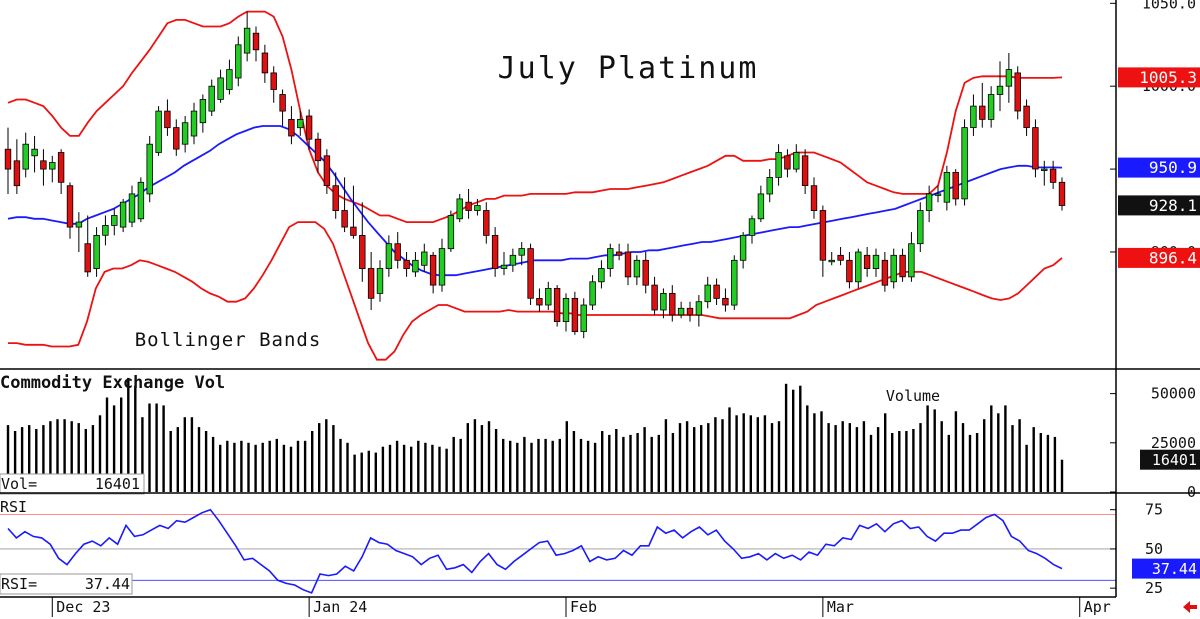  Describe the element at coordinates (1190, 607) in the screenshot. I see `scroll-left-arrow-icon` at that location.